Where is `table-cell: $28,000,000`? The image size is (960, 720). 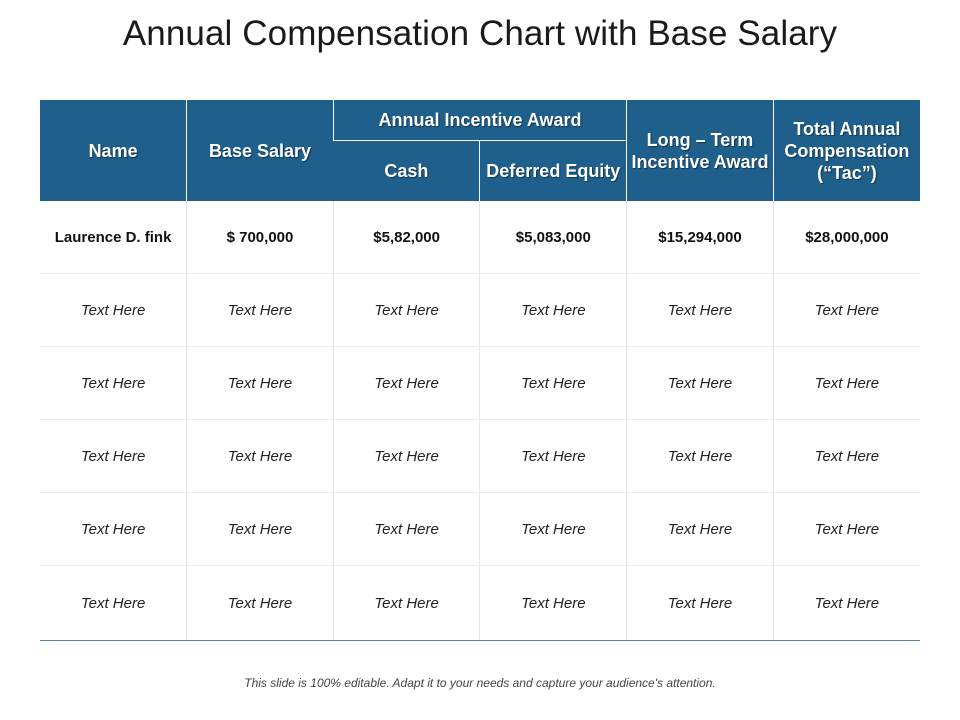 table-cell: $28,000,000 is located at coordinates (846, 237).